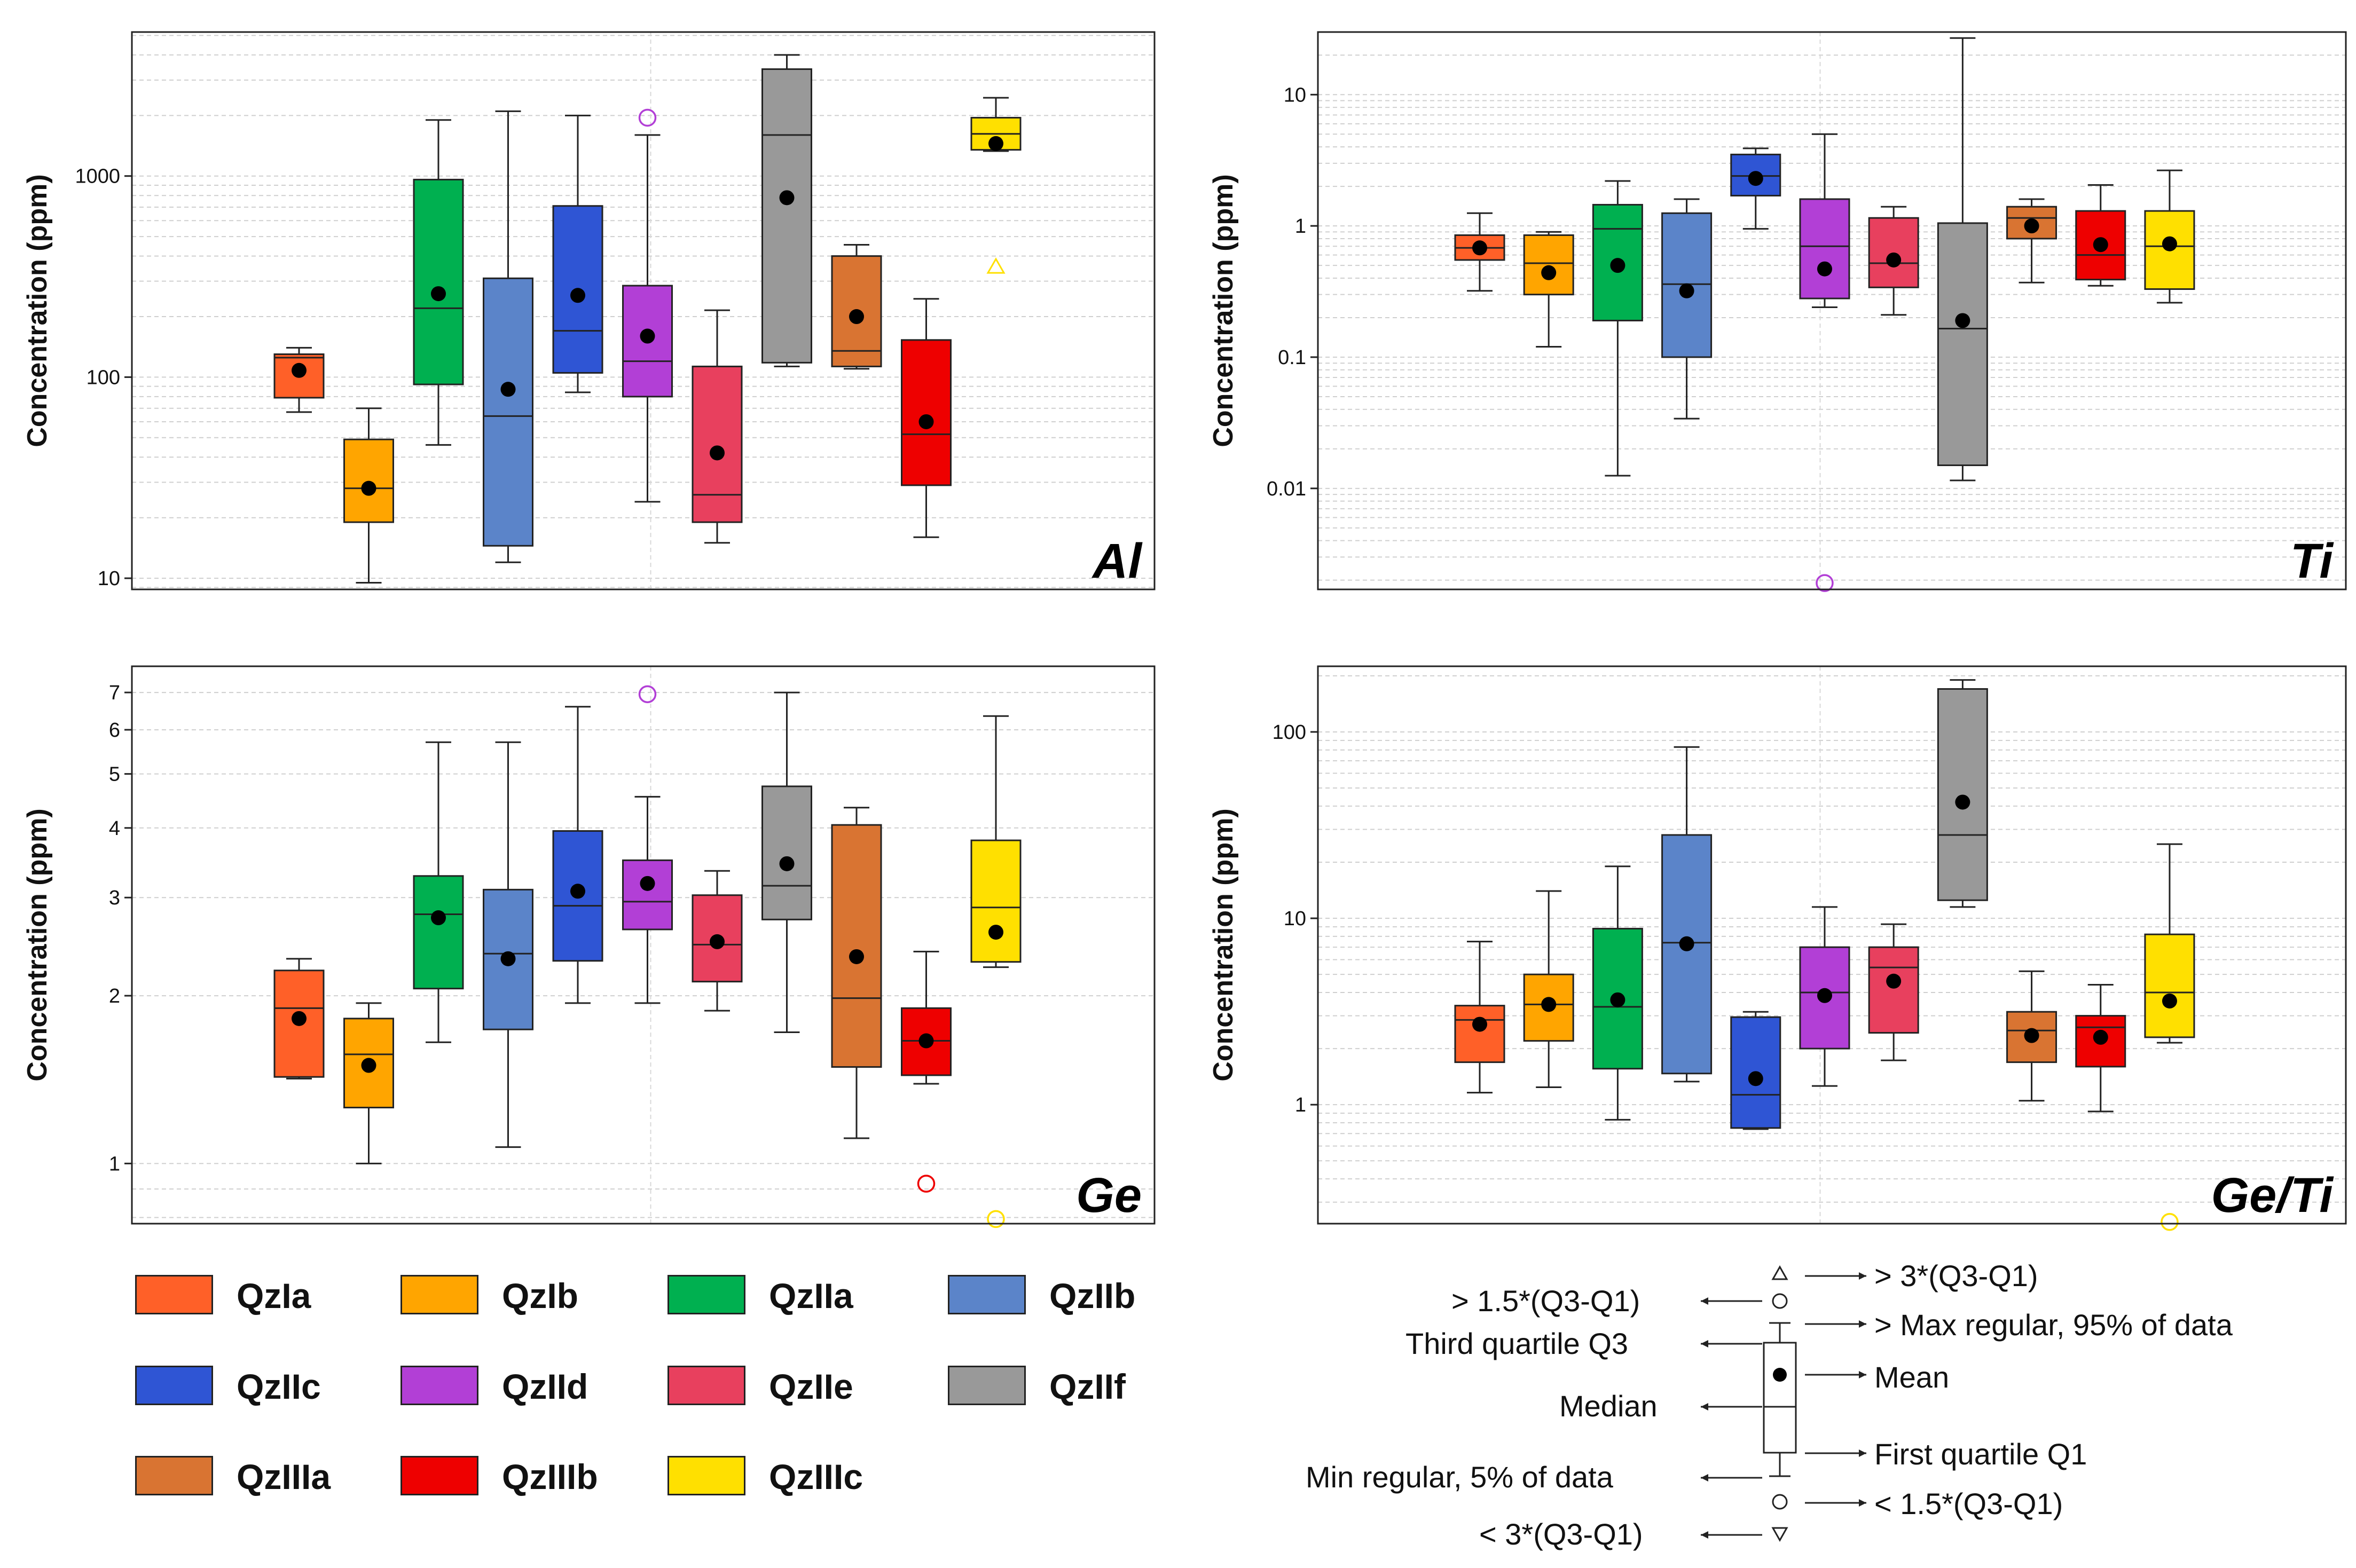 Image resolution: width=2356 pixels, height=1568 pixels. I want to click on y-tick-label: 0.01, so click(1286, 489).